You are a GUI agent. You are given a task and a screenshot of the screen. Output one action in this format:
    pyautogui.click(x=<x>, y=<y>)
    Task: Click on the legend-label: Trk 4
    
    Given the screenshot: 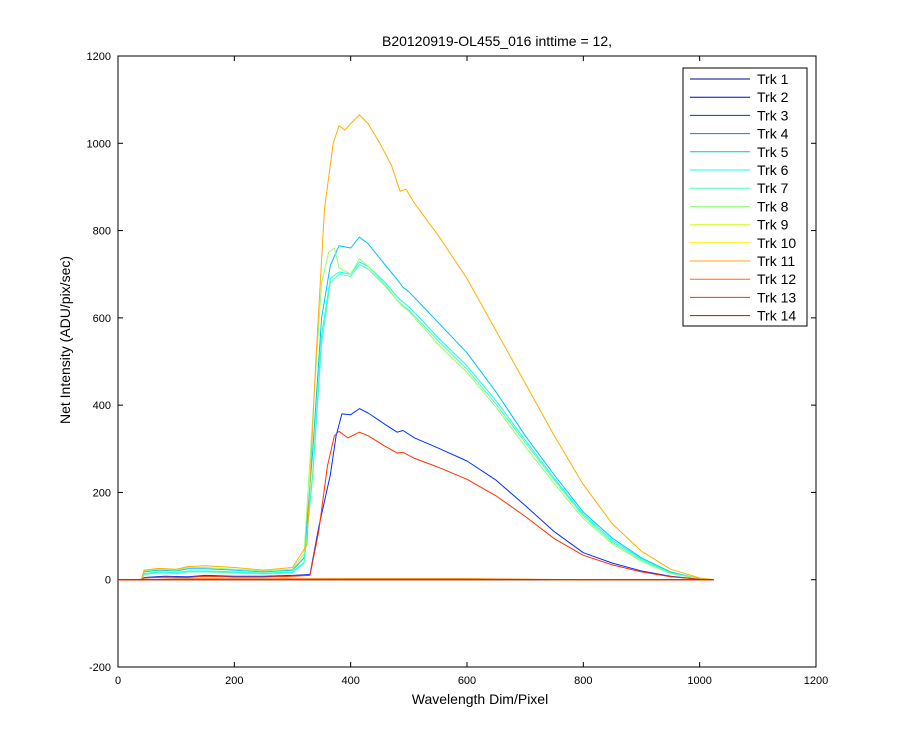 What is the action you would take?
    pyautogui.click(x=773, y=134)
    